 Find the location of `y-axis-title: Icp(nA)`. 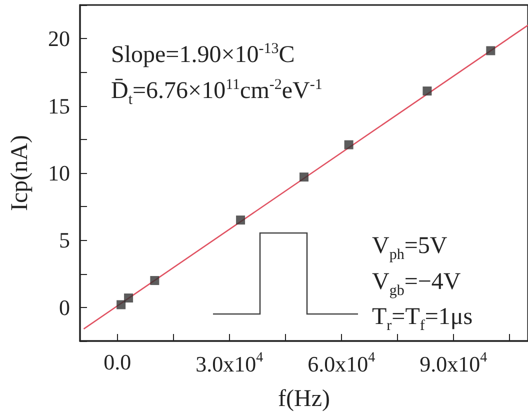

y-axis-title: Icp(nA) is located at coordinates (20, 173).